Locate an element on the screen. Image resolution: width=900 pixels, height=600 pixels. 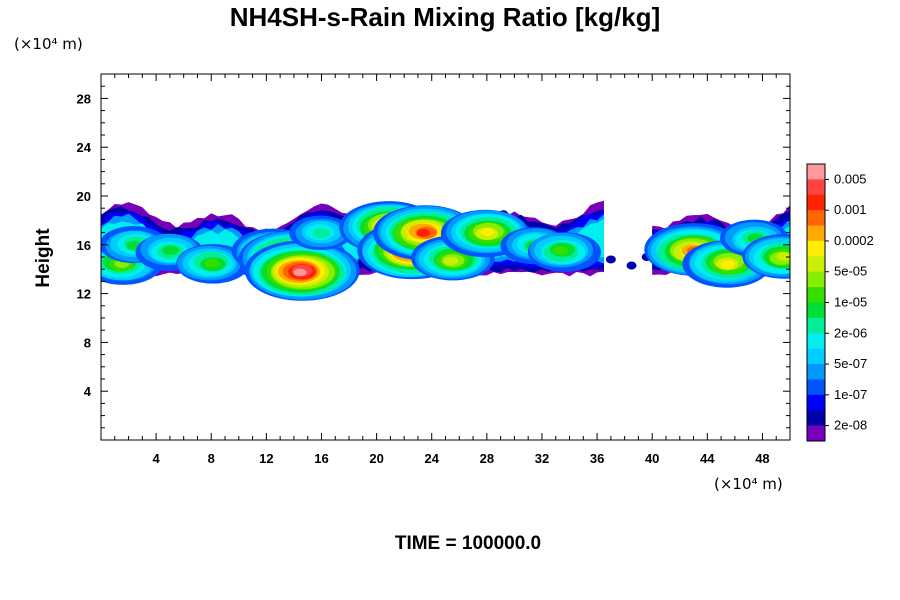
colorbar-label: 0.005 is located at coordinates (850, 178).